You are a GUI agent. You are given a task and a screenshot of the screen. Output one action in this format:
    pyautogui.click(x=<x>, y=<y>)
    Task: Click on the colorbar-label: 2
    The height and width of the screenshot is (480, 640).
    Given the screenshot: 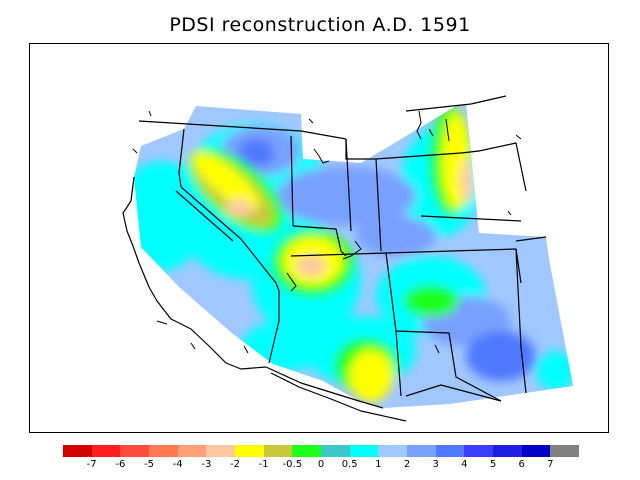 What is the action you would take?
    pyautogui.click(x=407, y=464)
    